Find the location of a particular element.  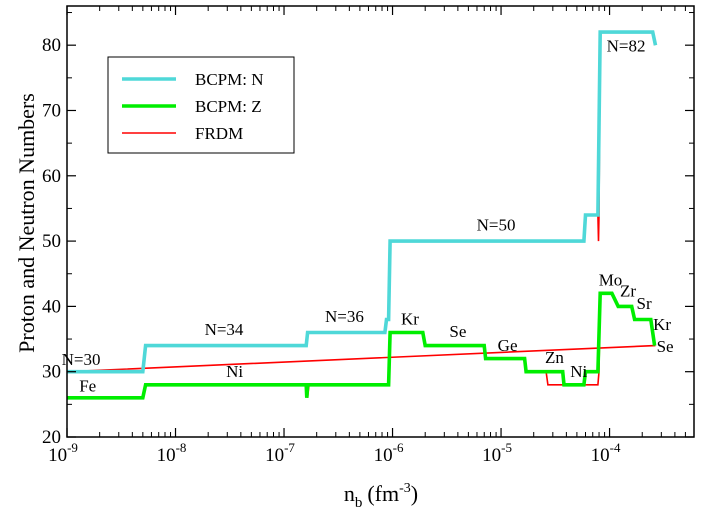

annotation-0: N=30 is located at coordinates (81, 359).